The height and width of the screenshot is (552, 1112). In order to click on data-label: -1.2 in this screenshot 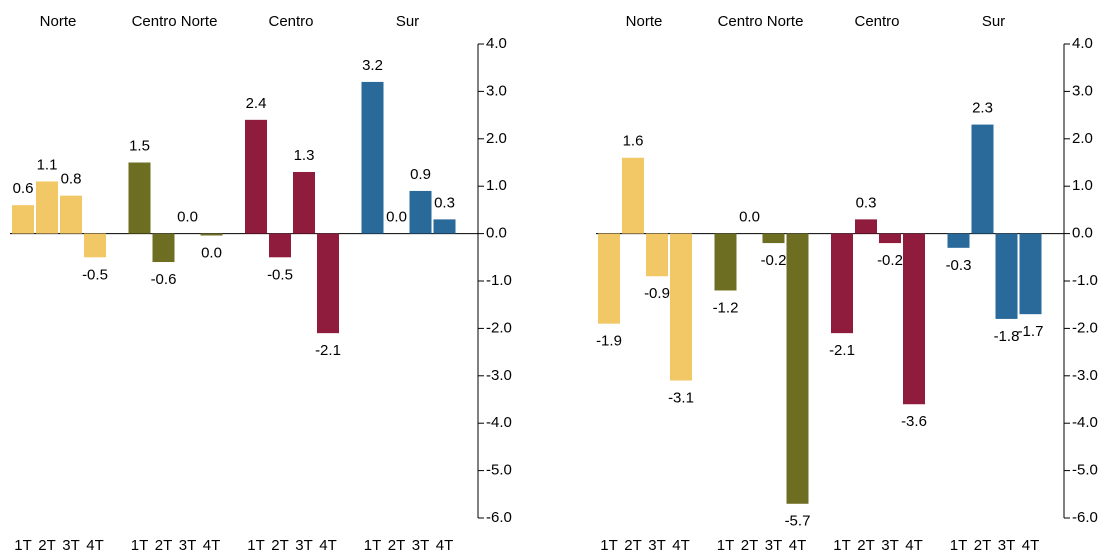, I will do `click(726, 307)`.